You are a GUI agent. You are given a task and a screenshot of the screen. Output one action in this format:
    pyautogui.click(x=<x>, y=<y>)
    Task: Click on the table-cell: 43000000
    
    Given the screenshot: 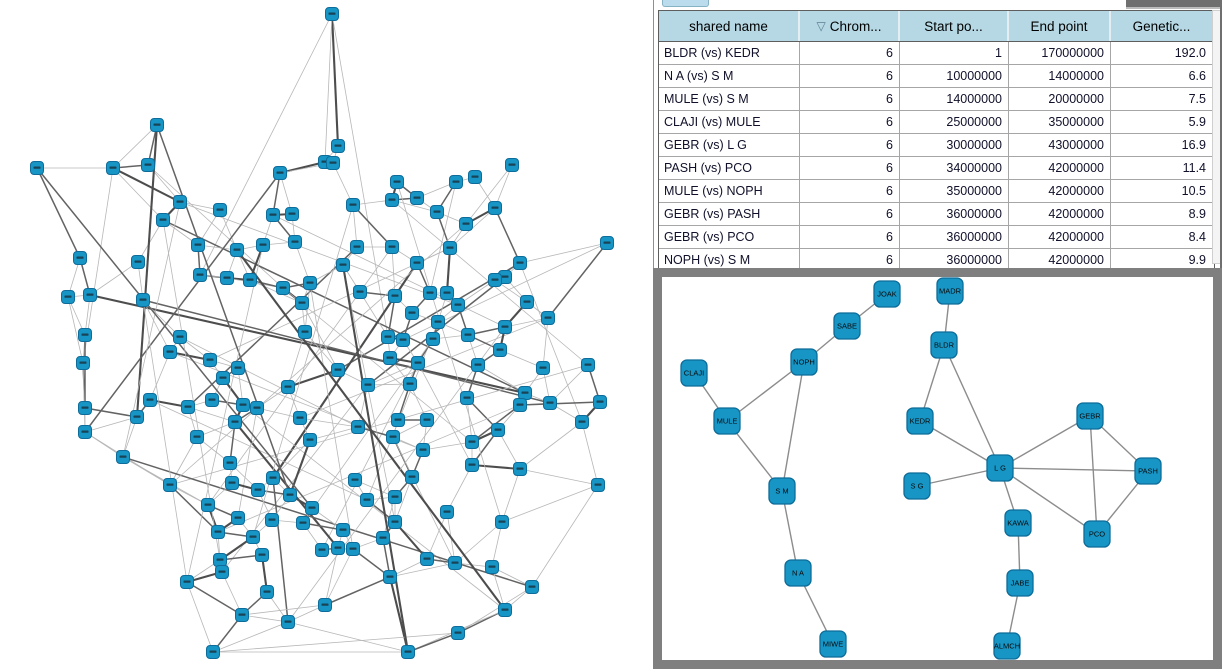 What is the action you would take?
    pyautogui.click(x=1060, y=145)
    